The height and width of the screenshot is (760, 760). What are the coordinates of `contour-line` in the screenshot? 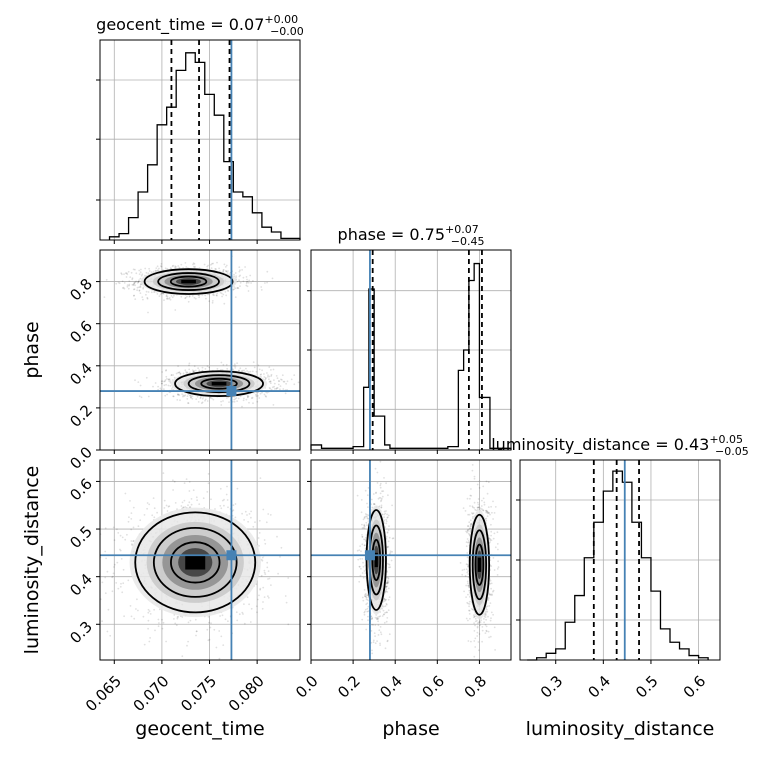 It's located at (195, 562).